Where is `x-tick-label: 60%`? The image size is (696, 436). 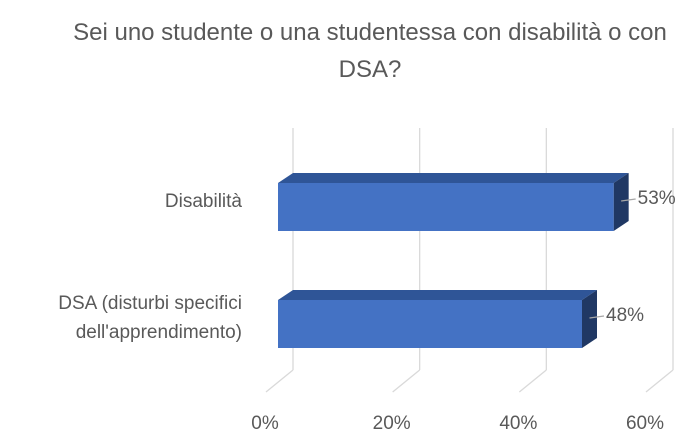
x-tick-label: 60% is located at coordinates (645, 423).